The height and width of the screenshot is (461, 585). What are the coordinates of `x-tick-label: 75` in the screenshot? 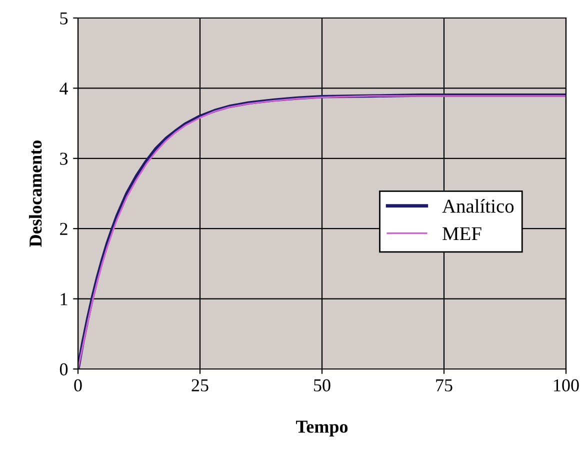 It's located at (444, 385).